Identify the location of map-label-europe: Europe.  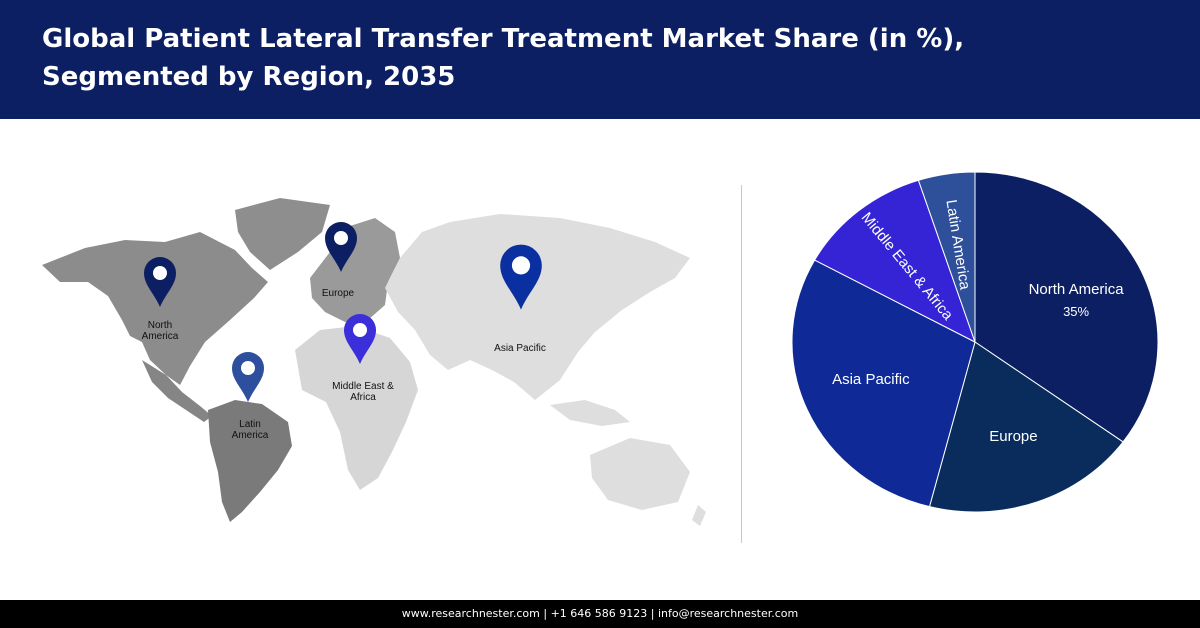
(338, 293).